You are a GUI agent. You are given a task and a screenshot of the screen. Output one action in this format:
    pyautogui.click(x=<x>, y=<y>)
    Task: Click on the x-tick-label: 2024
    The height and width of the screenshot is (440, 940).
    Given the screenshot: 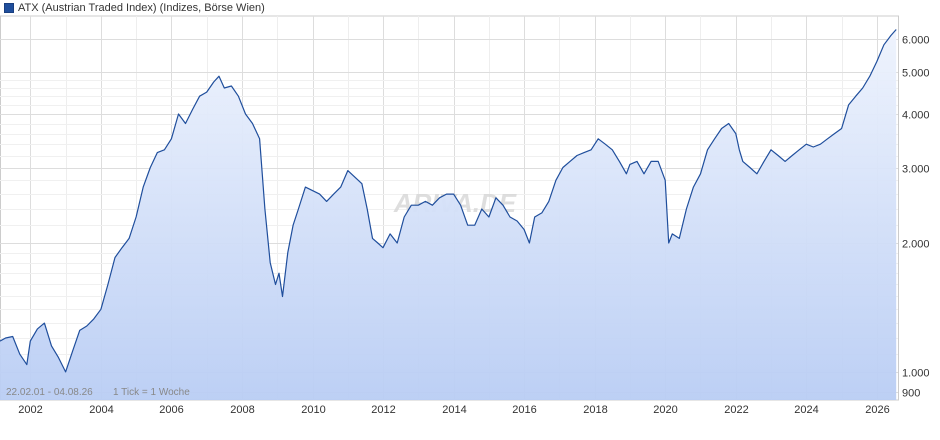 What is the action you would take?
    pyautogui.click(x=806, y=410)
    